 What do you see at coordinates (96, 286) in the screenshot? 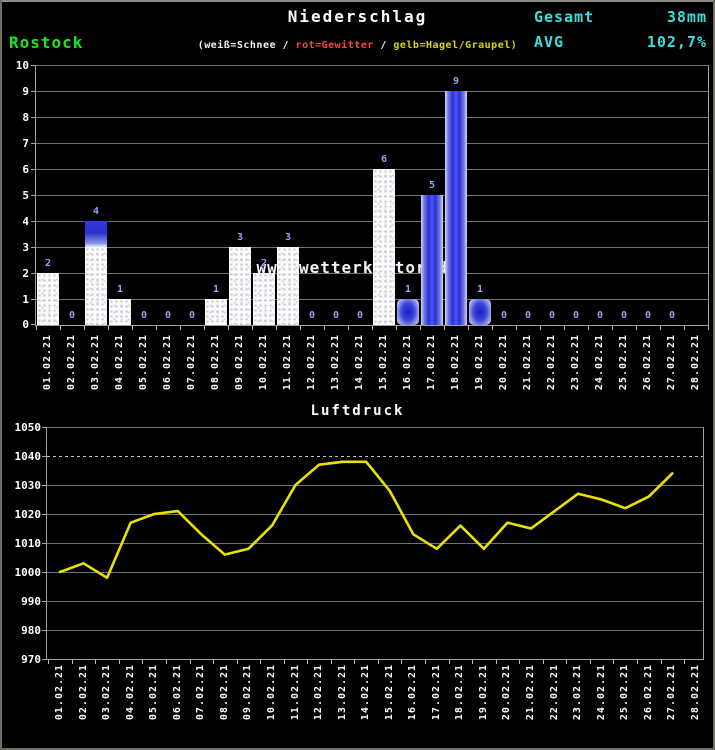
I see `bar-03.02.21` at bounding box center [96, 286].